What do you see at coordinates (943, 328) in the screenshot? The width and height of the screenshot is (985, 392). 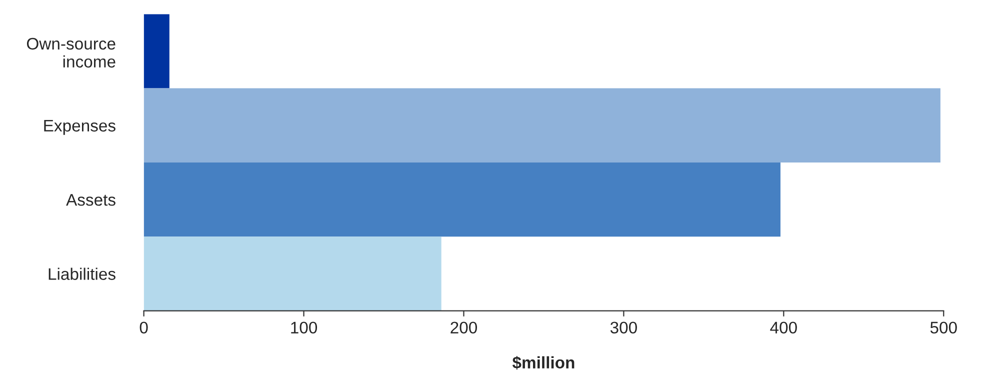 I see `x-tick-label: 500` at bounding box center [943, 328].